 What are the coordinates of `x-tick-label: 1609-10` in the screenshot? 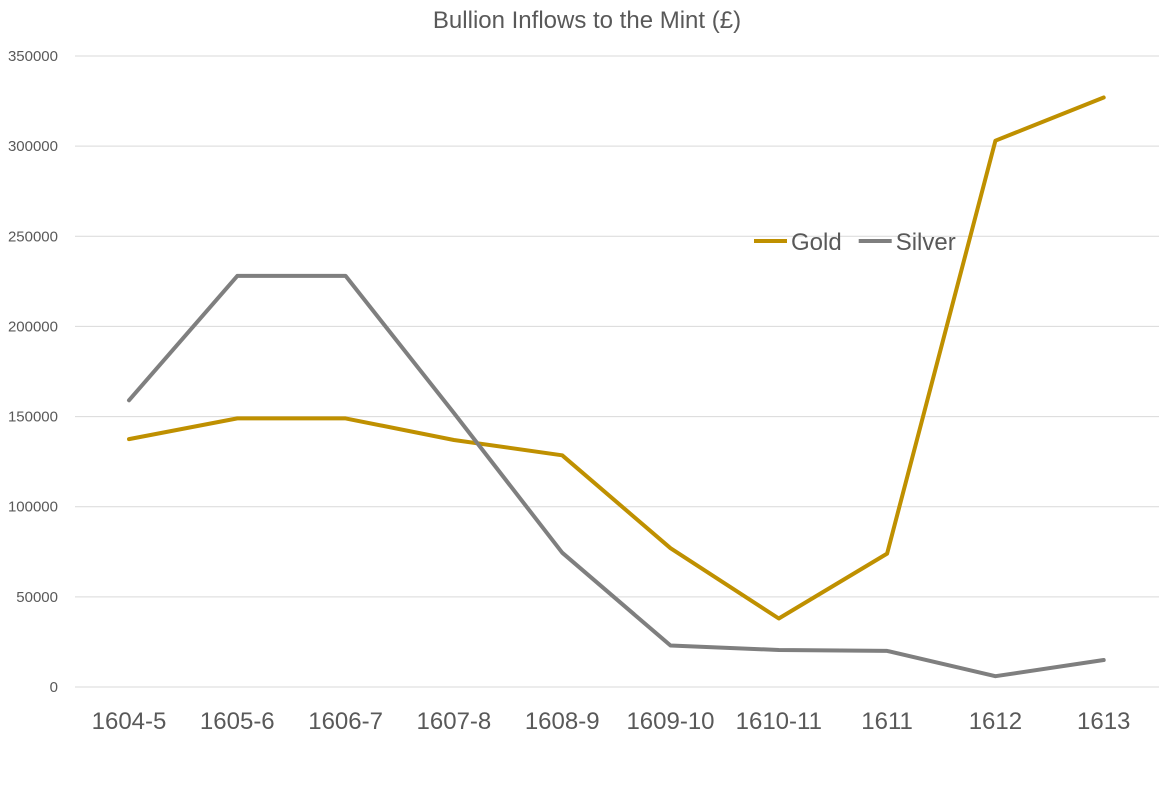 It's located at (670, 721).